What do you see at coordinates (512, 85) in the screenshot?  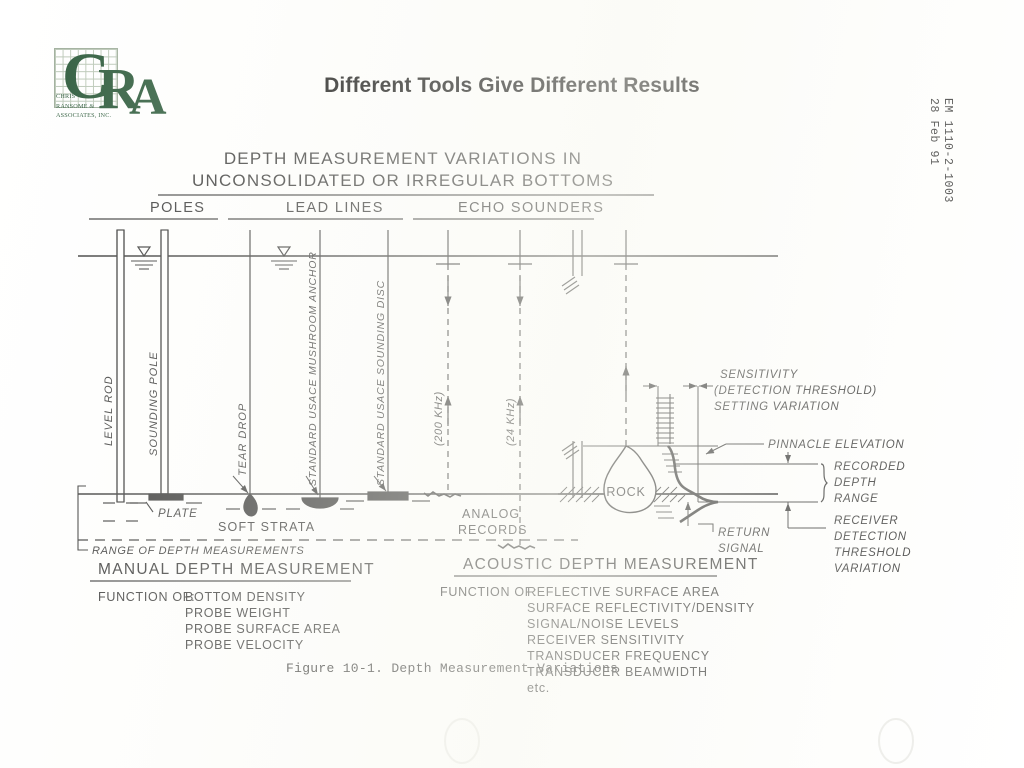 I see `page-title: Different Tools Give Different Results` at bounding box center [512, 85].